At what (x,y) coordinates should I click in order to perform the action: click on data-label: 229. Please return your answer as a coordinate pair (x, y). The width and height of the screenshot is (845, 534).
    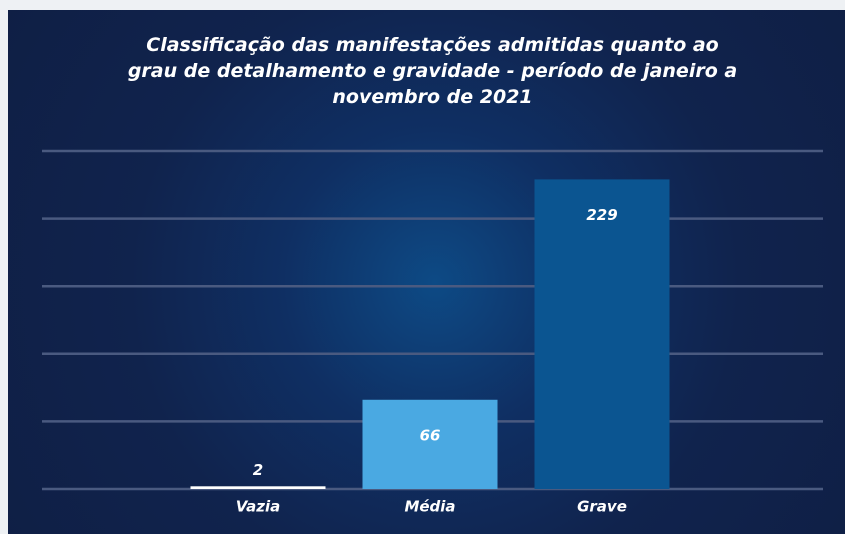
    Looking at the image, I should click on (601, 215).